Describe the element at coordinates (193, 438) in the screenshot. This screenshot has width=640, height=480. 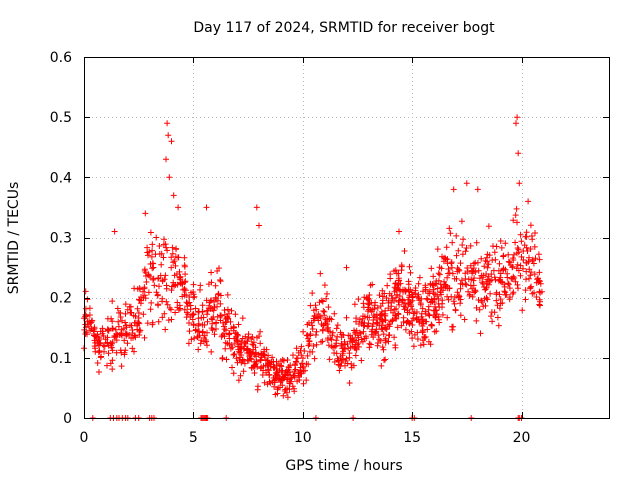
I see `x-tick-label: 5` at that location.